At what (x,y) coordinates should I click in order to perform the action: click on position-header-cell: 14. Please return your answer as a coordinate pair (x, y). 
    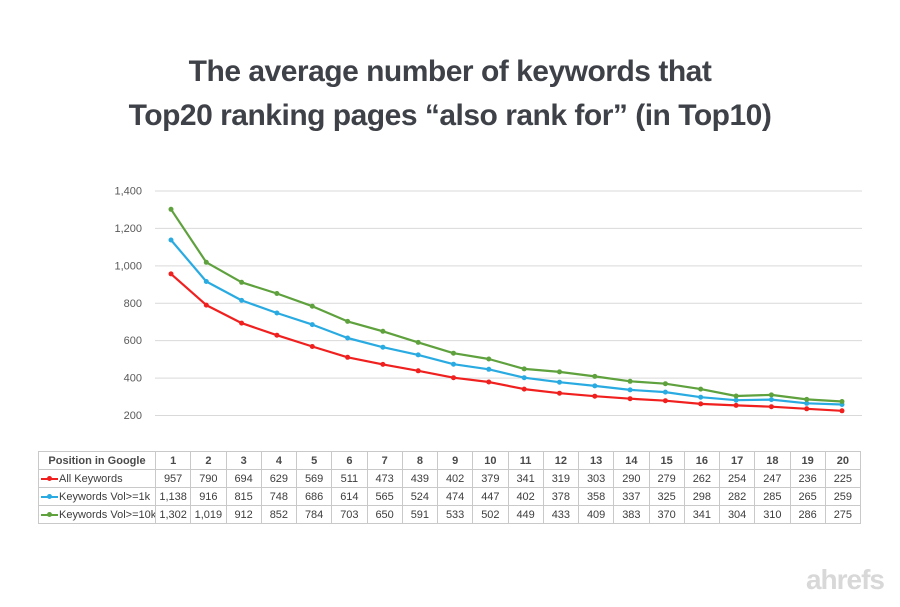
    Looking at the image, I should click on (631, 460).